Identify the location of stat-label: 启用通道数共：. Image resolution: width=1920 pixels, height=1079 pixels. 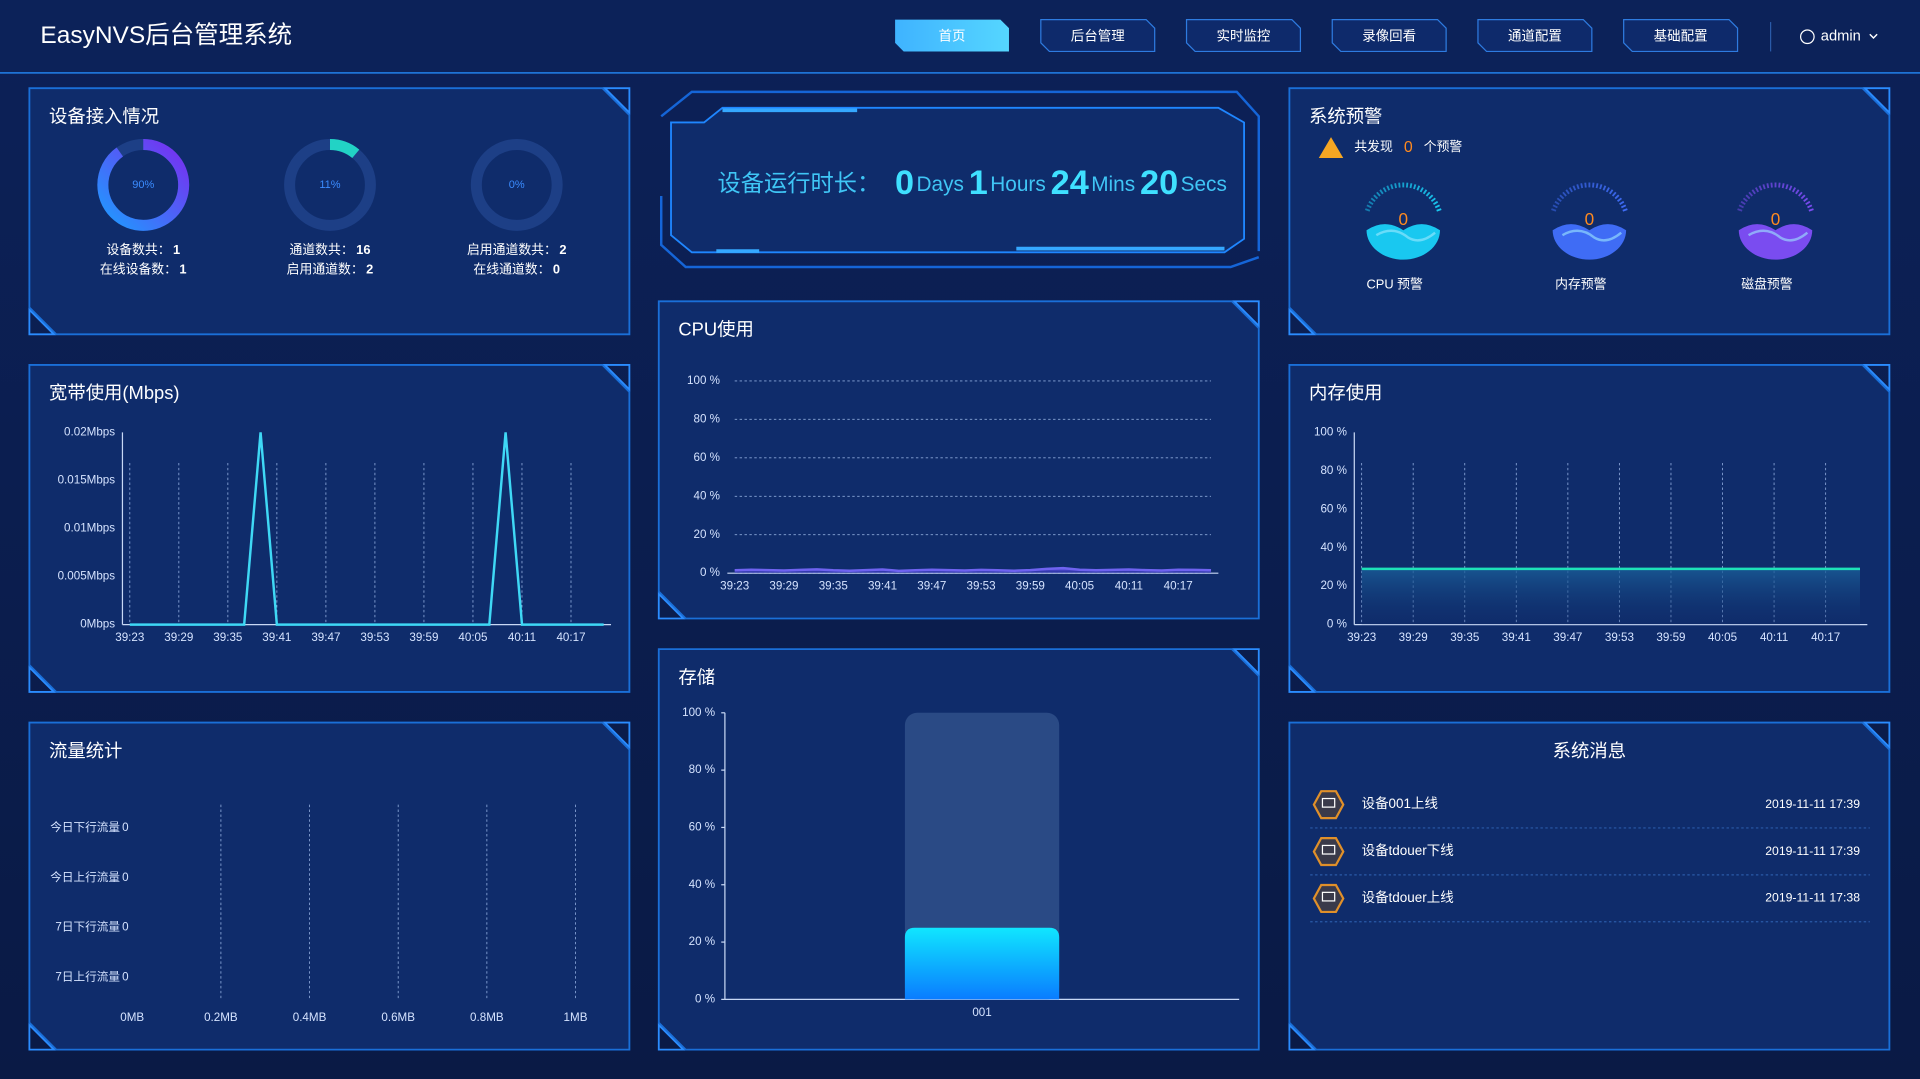
(512, 249).